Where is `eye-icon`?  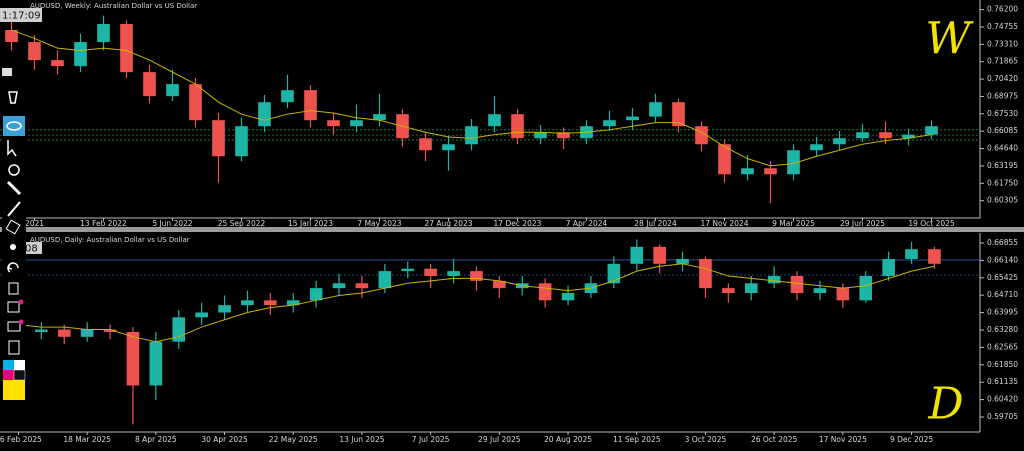 eye-icon is located at coordinates (14, 126).